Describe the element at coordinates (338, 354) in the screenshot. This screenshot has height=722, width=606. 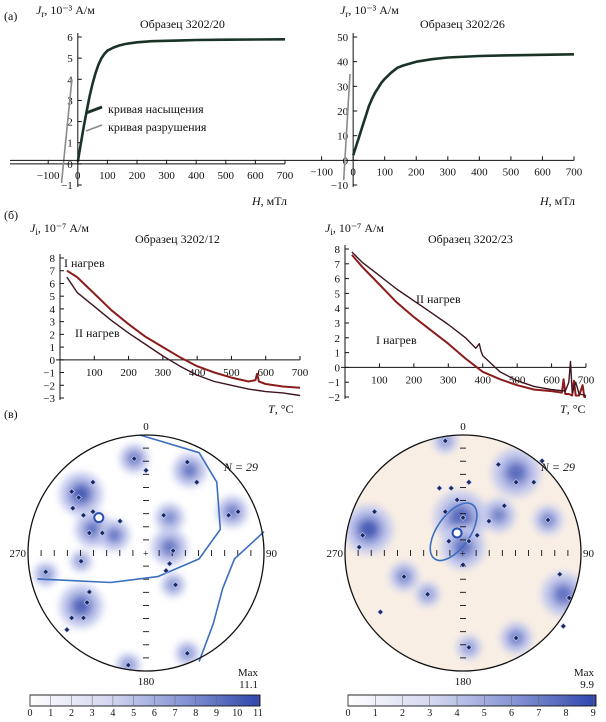
I see `y-tick-label: 1` at that location.